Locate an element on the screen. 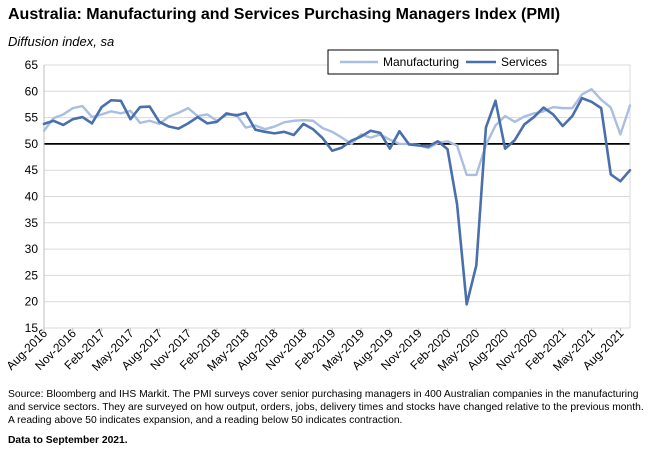 The image size is (650, 455). legend: Manufacturing Services is located at coordinates (443, 62).